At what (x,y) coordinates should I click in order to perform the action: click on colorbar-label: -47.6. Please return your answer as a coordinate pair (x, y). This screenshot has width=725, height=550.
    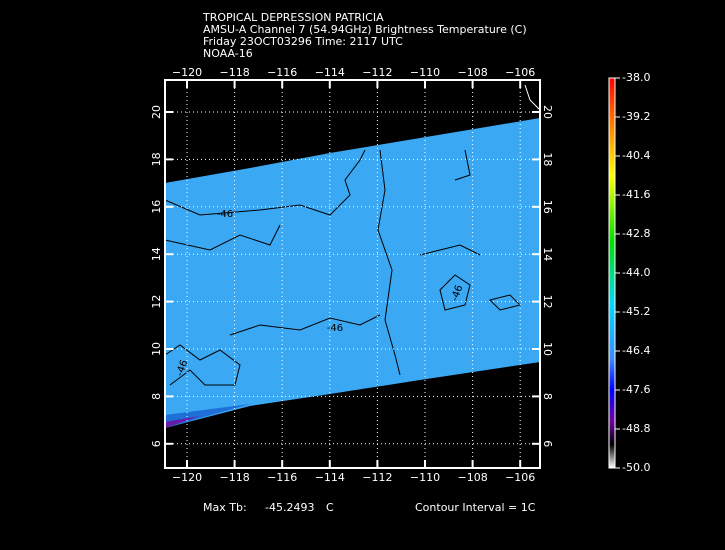
    Looking at the image, I should click on (636, 389).